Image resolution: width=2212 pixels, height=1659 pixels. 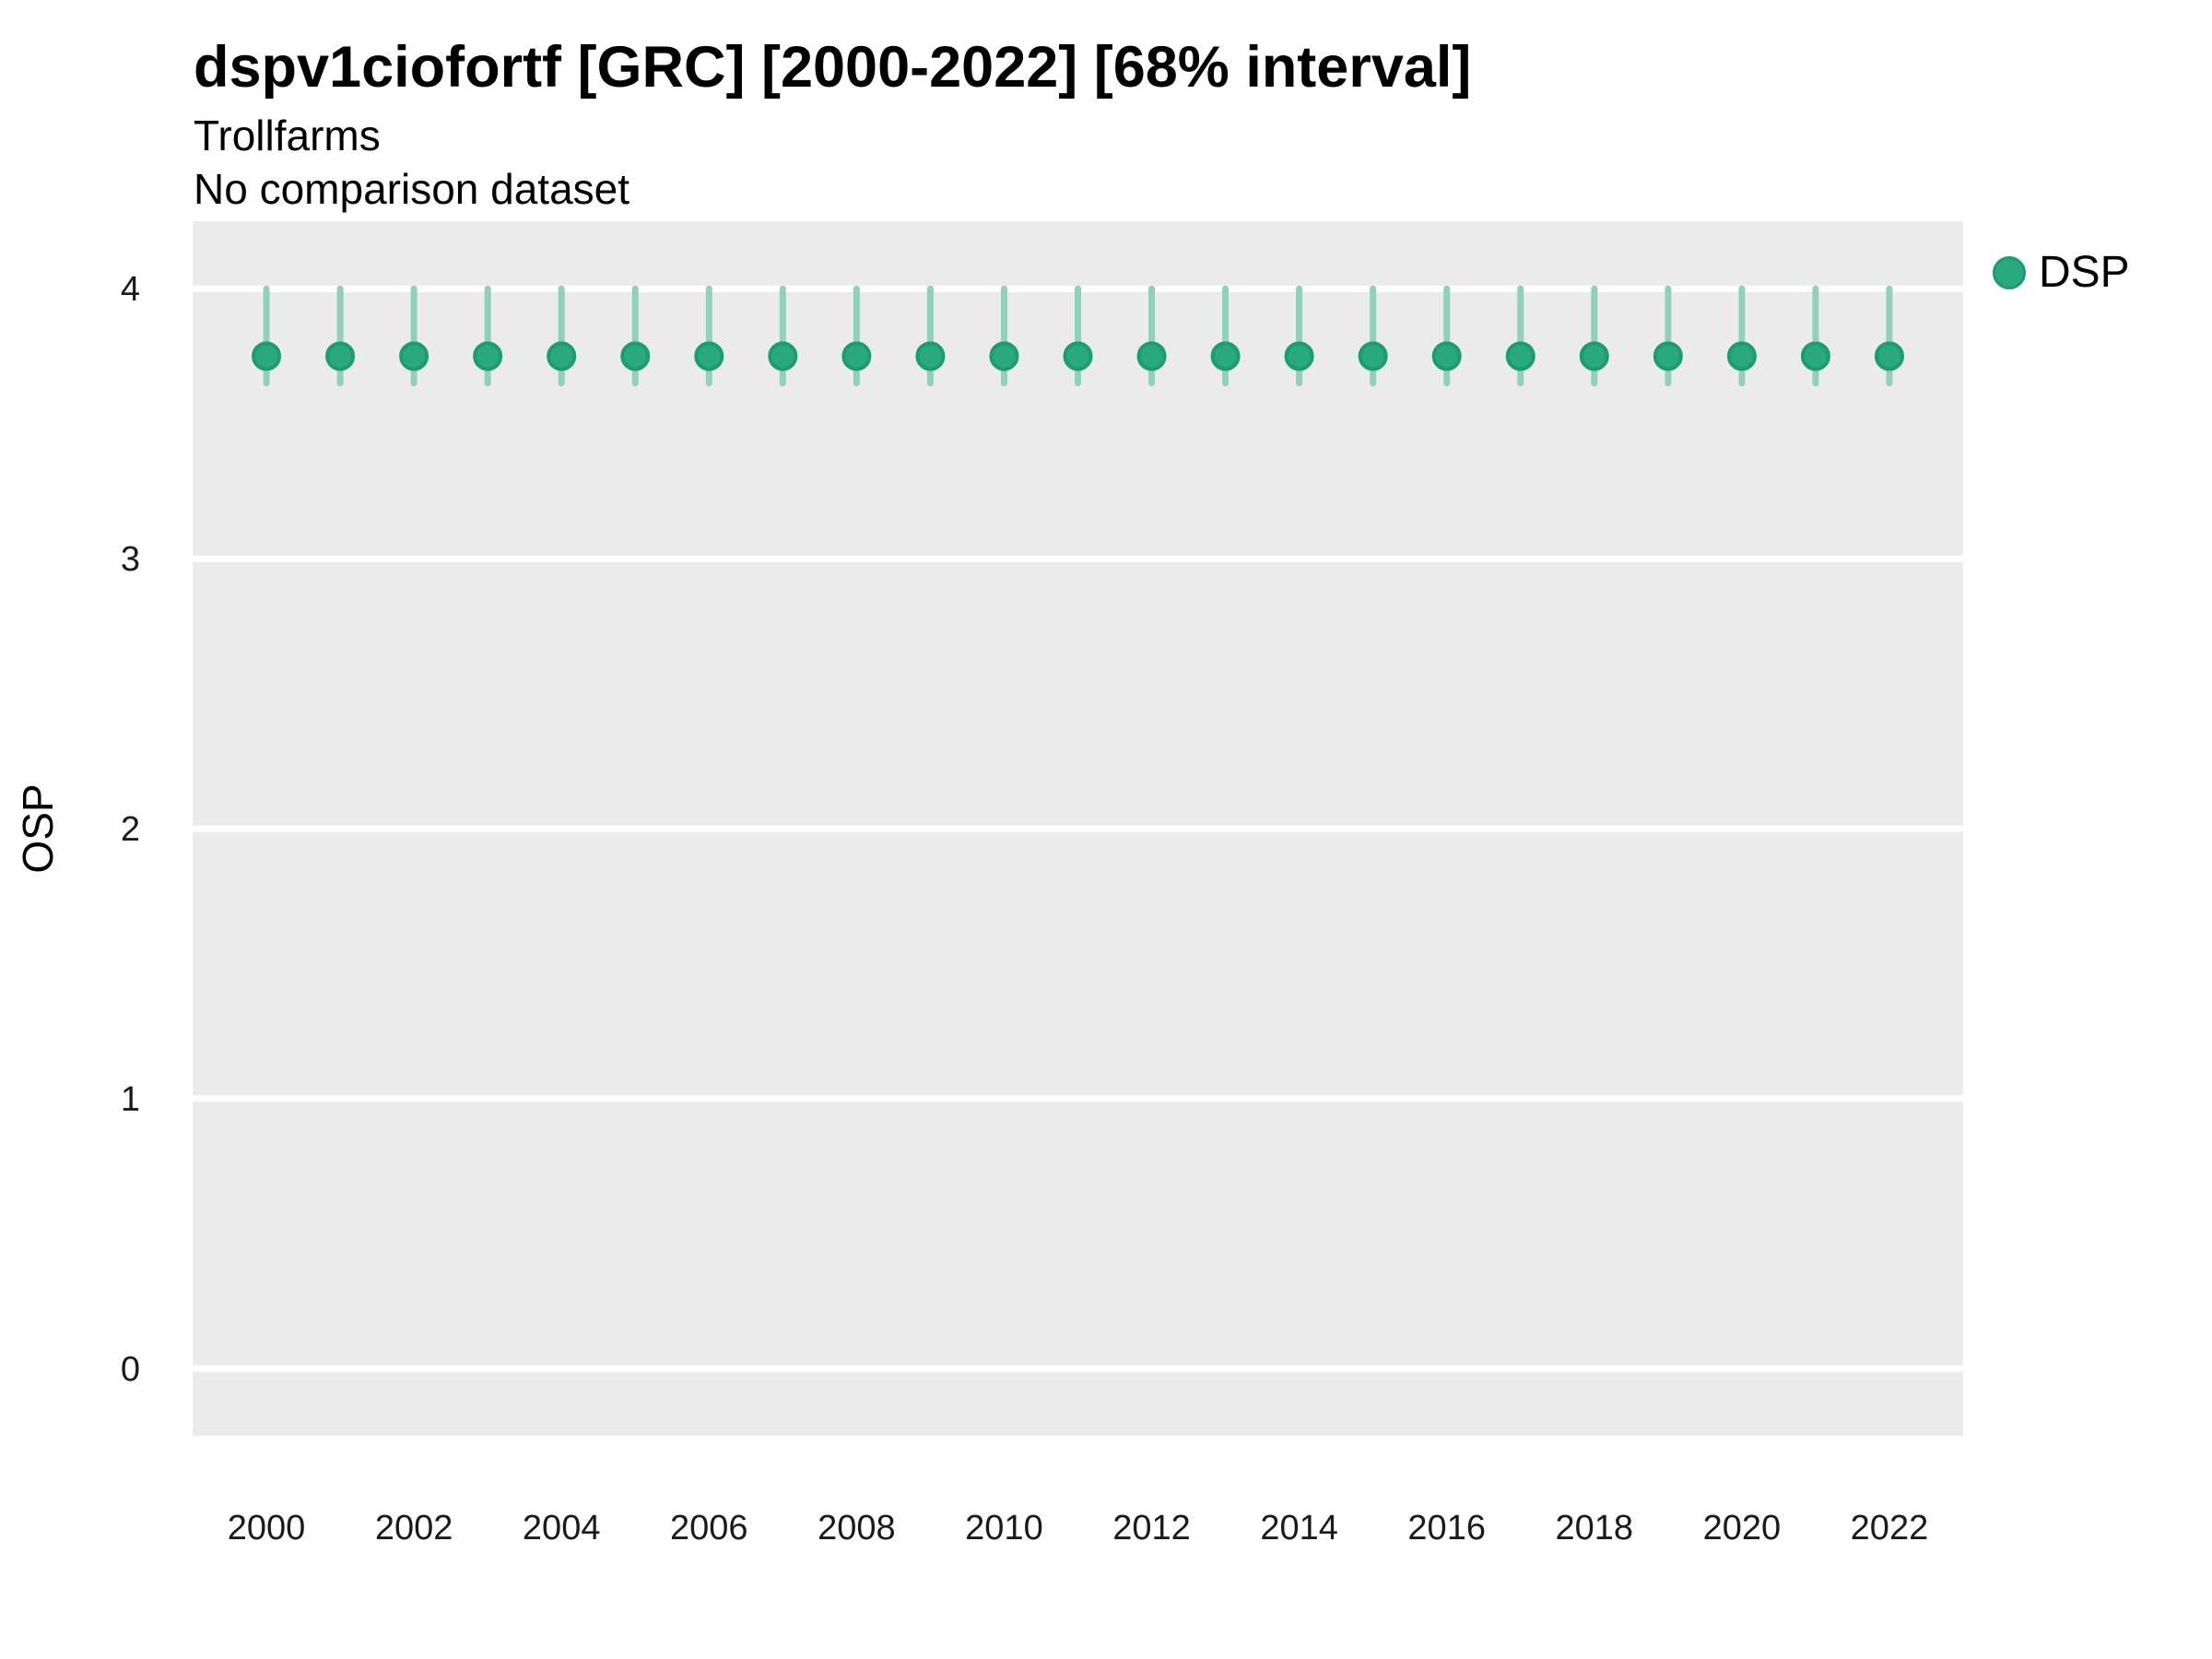 What do you see at coordinates (857, 1528) in the screenshot?
I see `x-tick-label: 2008` at bounding box center [857, 1528].